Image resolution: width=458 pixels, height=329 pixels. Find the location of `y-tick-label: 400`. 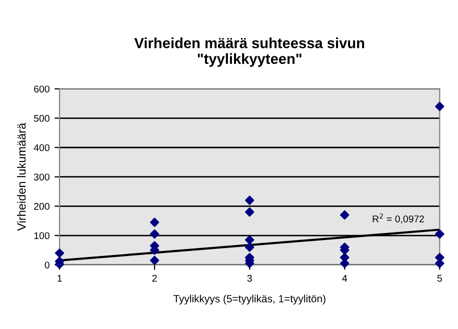

y-tick-label: 400 is located at coordinates (42, 148).